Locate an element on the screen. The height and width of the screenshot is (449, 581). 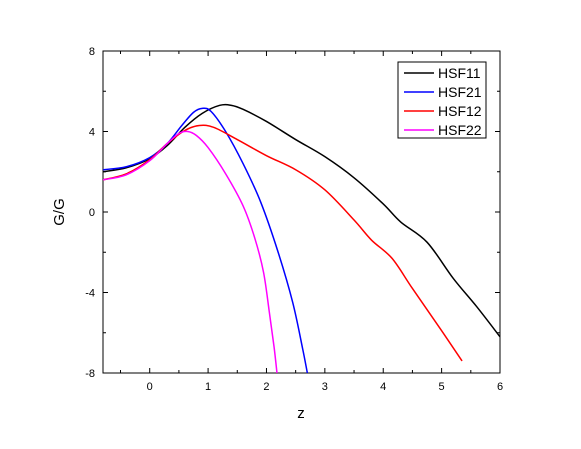
y-tick-label: 0 is located at coordinates (92, 213).